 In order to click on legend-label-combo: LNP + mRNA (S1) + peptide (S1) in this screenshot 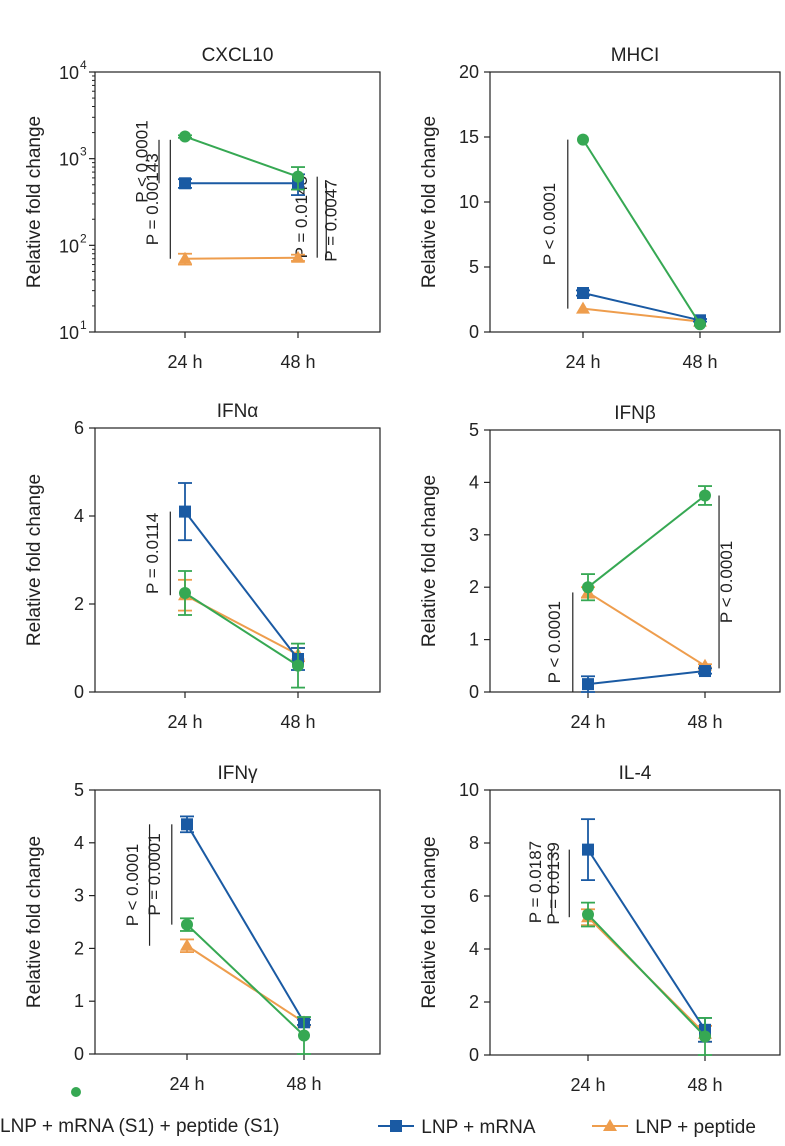, I will do `click(140, 1126)`.